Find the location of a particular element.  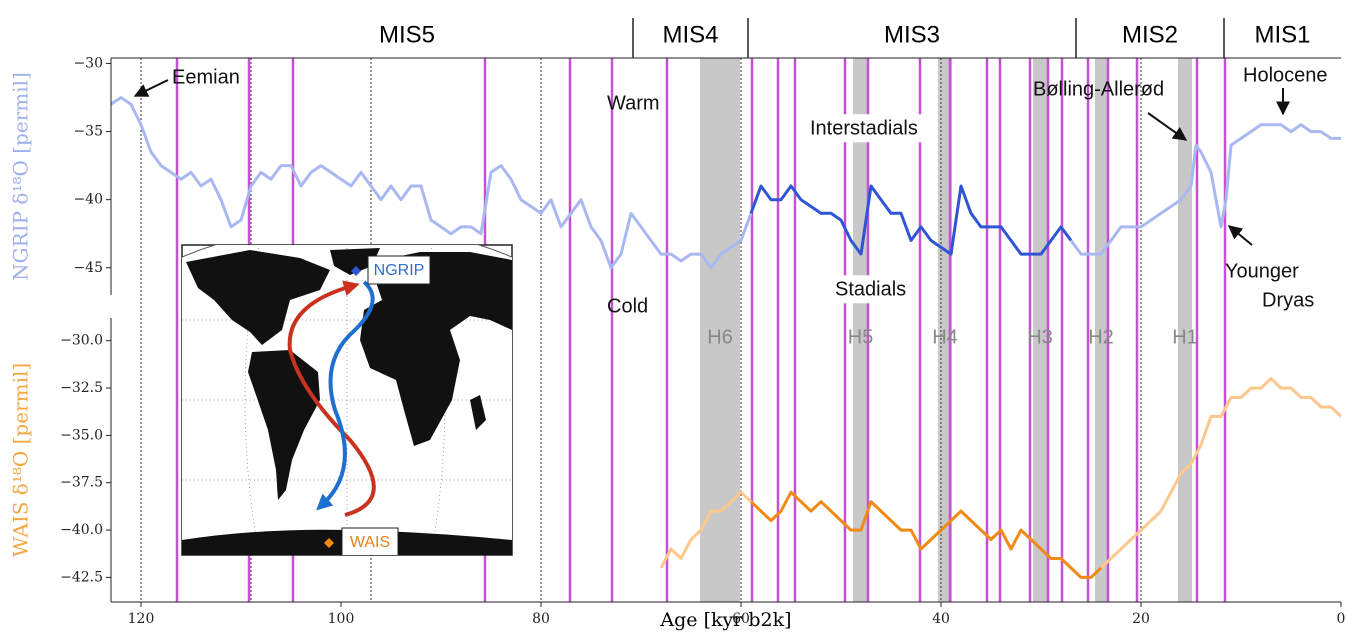

stage-label: MIS5 is located at coordinates (407, 34).